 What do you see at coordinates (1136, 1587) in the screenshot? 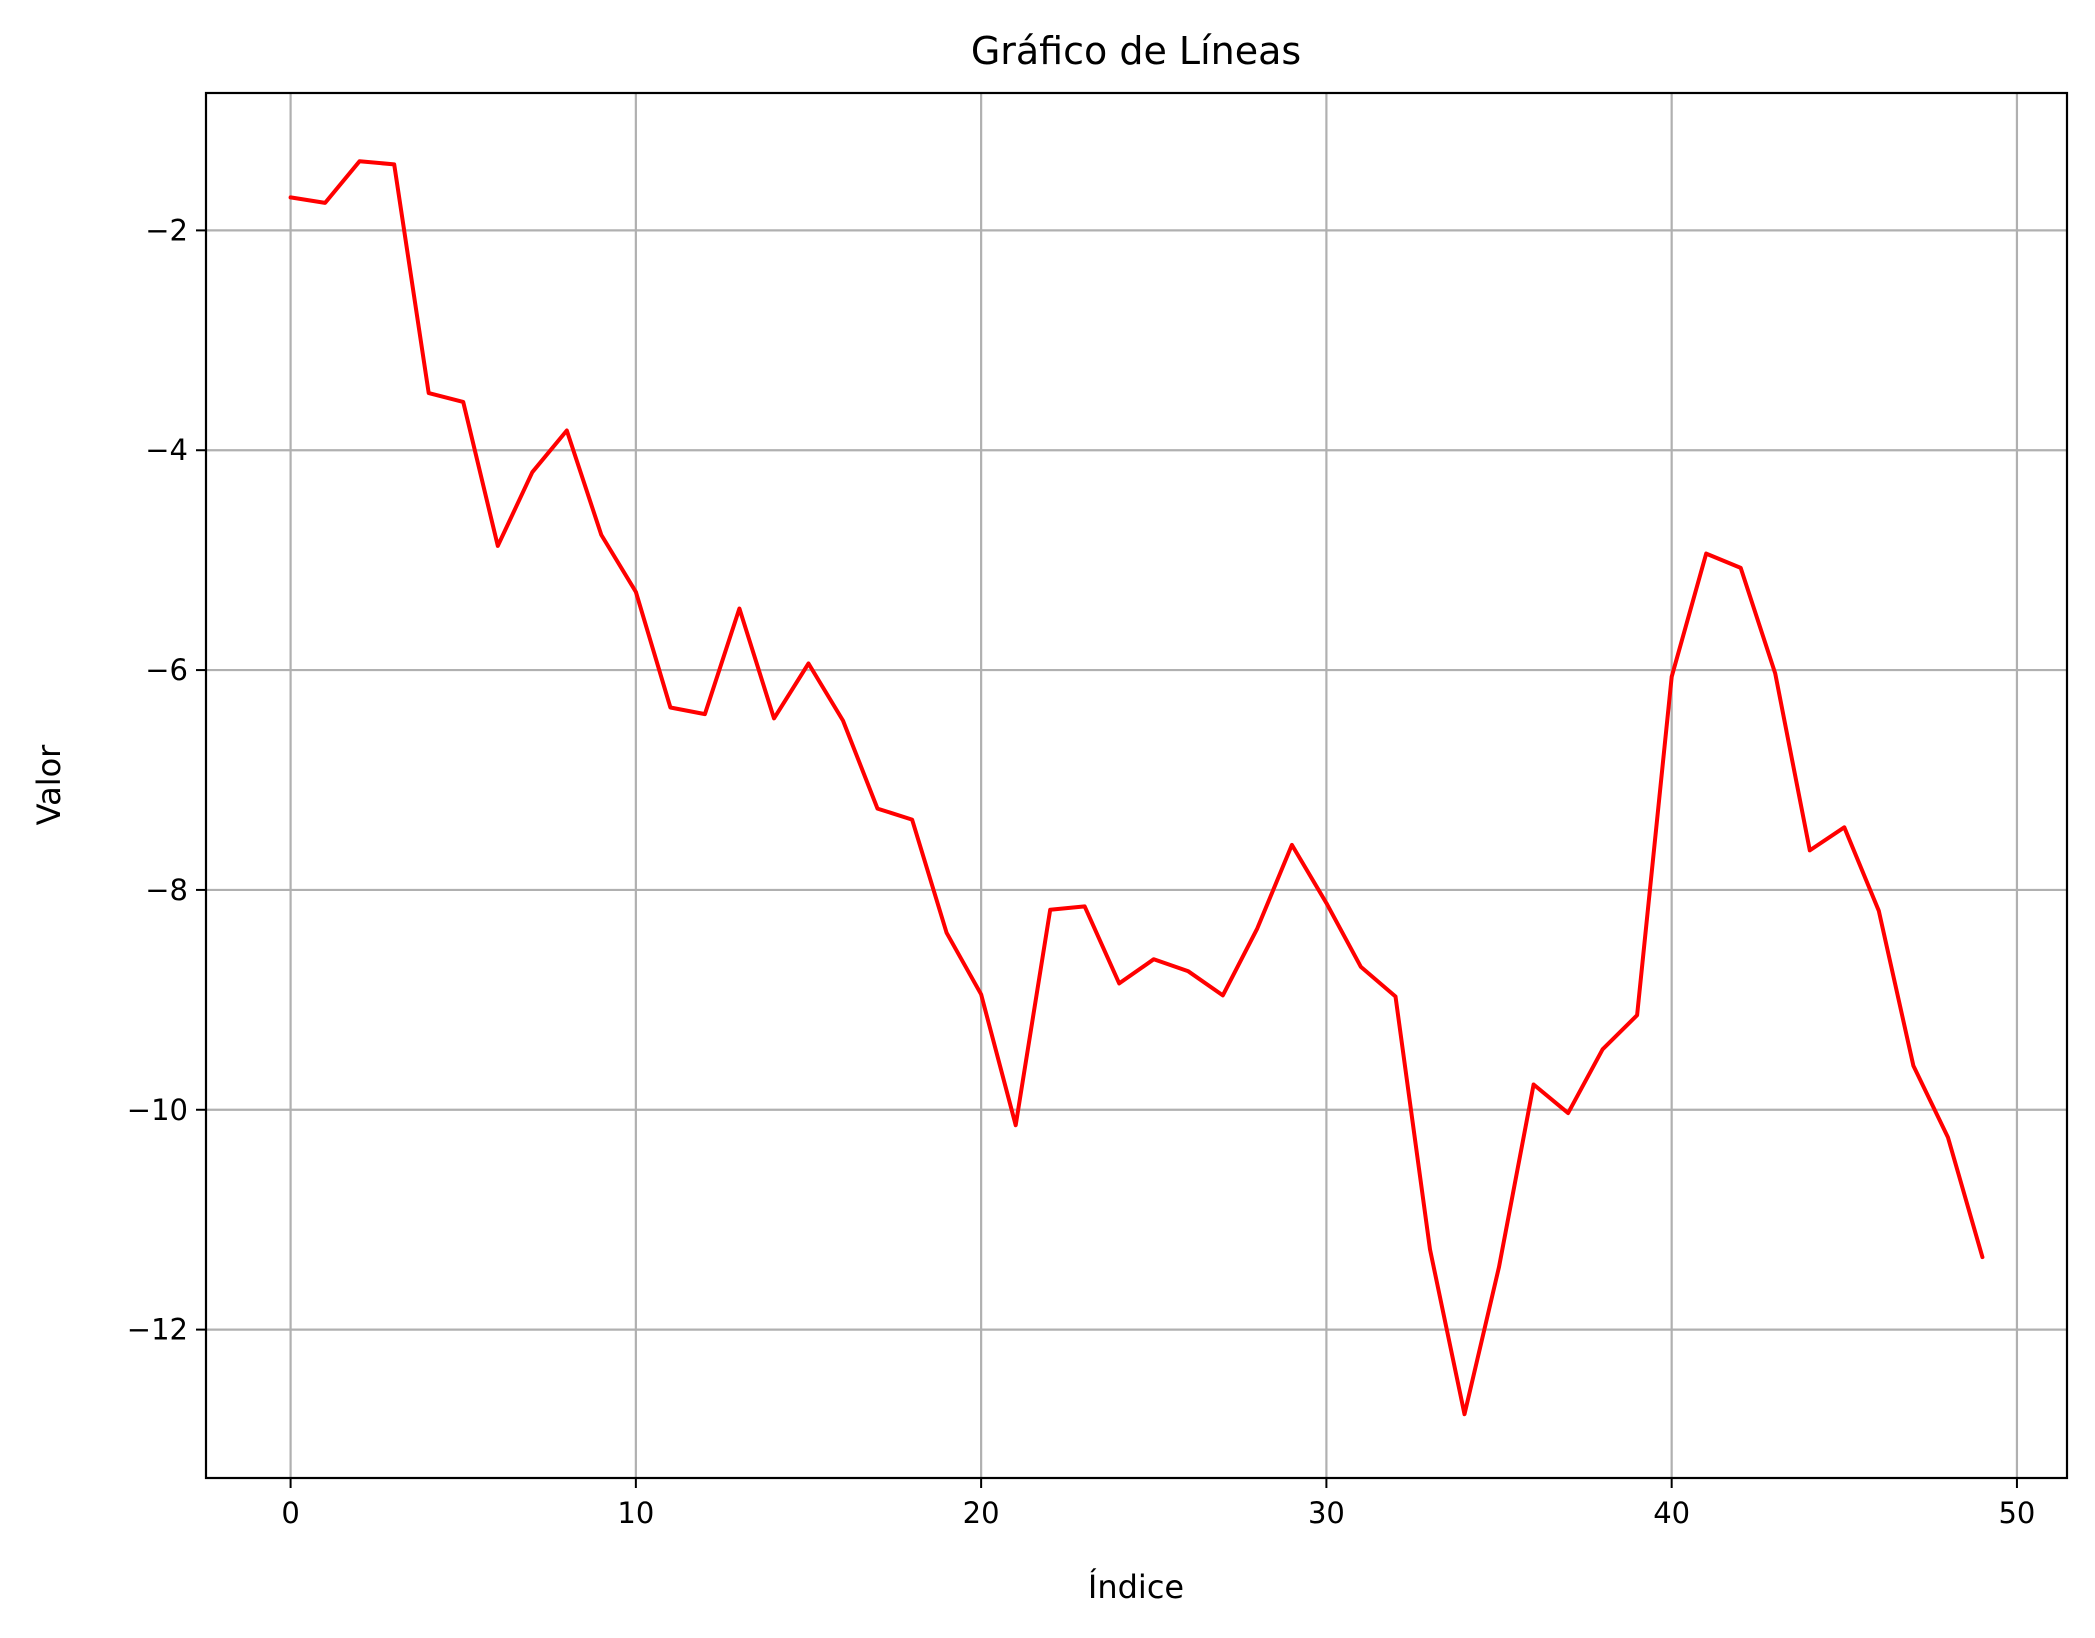
I see `x-axis-label: Índice` at bounding box center [1136, 1587].